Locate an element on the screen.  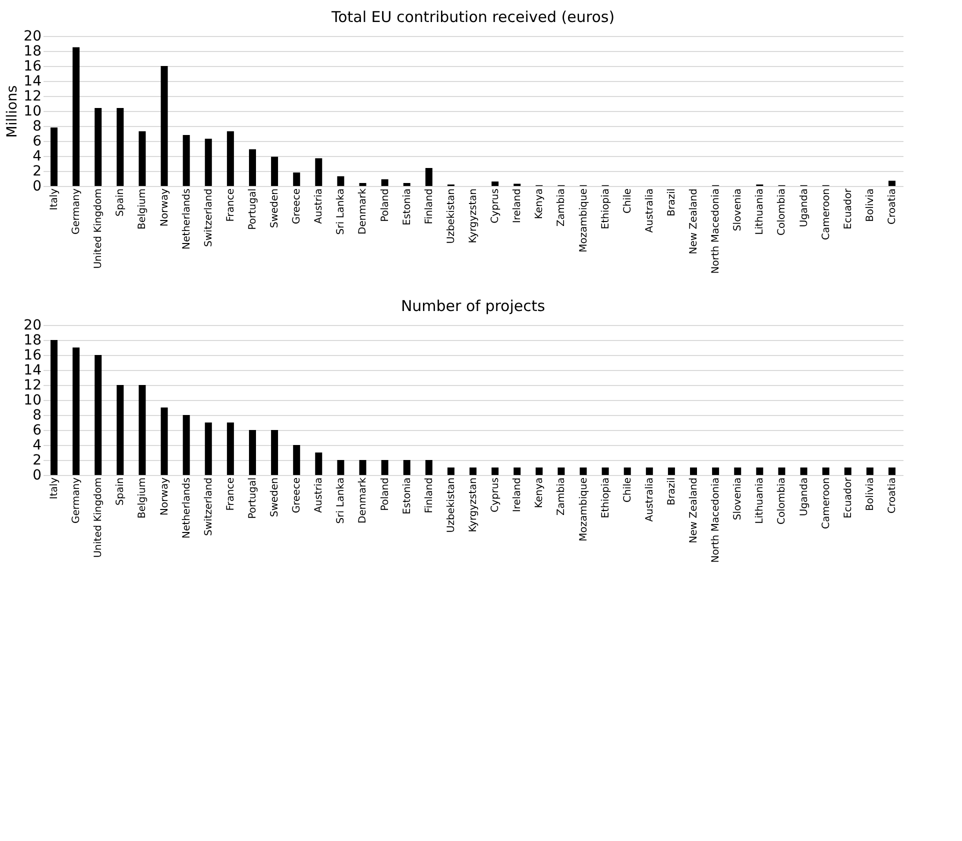
x-tick-label: Australia is located at coordinates (650, 210).